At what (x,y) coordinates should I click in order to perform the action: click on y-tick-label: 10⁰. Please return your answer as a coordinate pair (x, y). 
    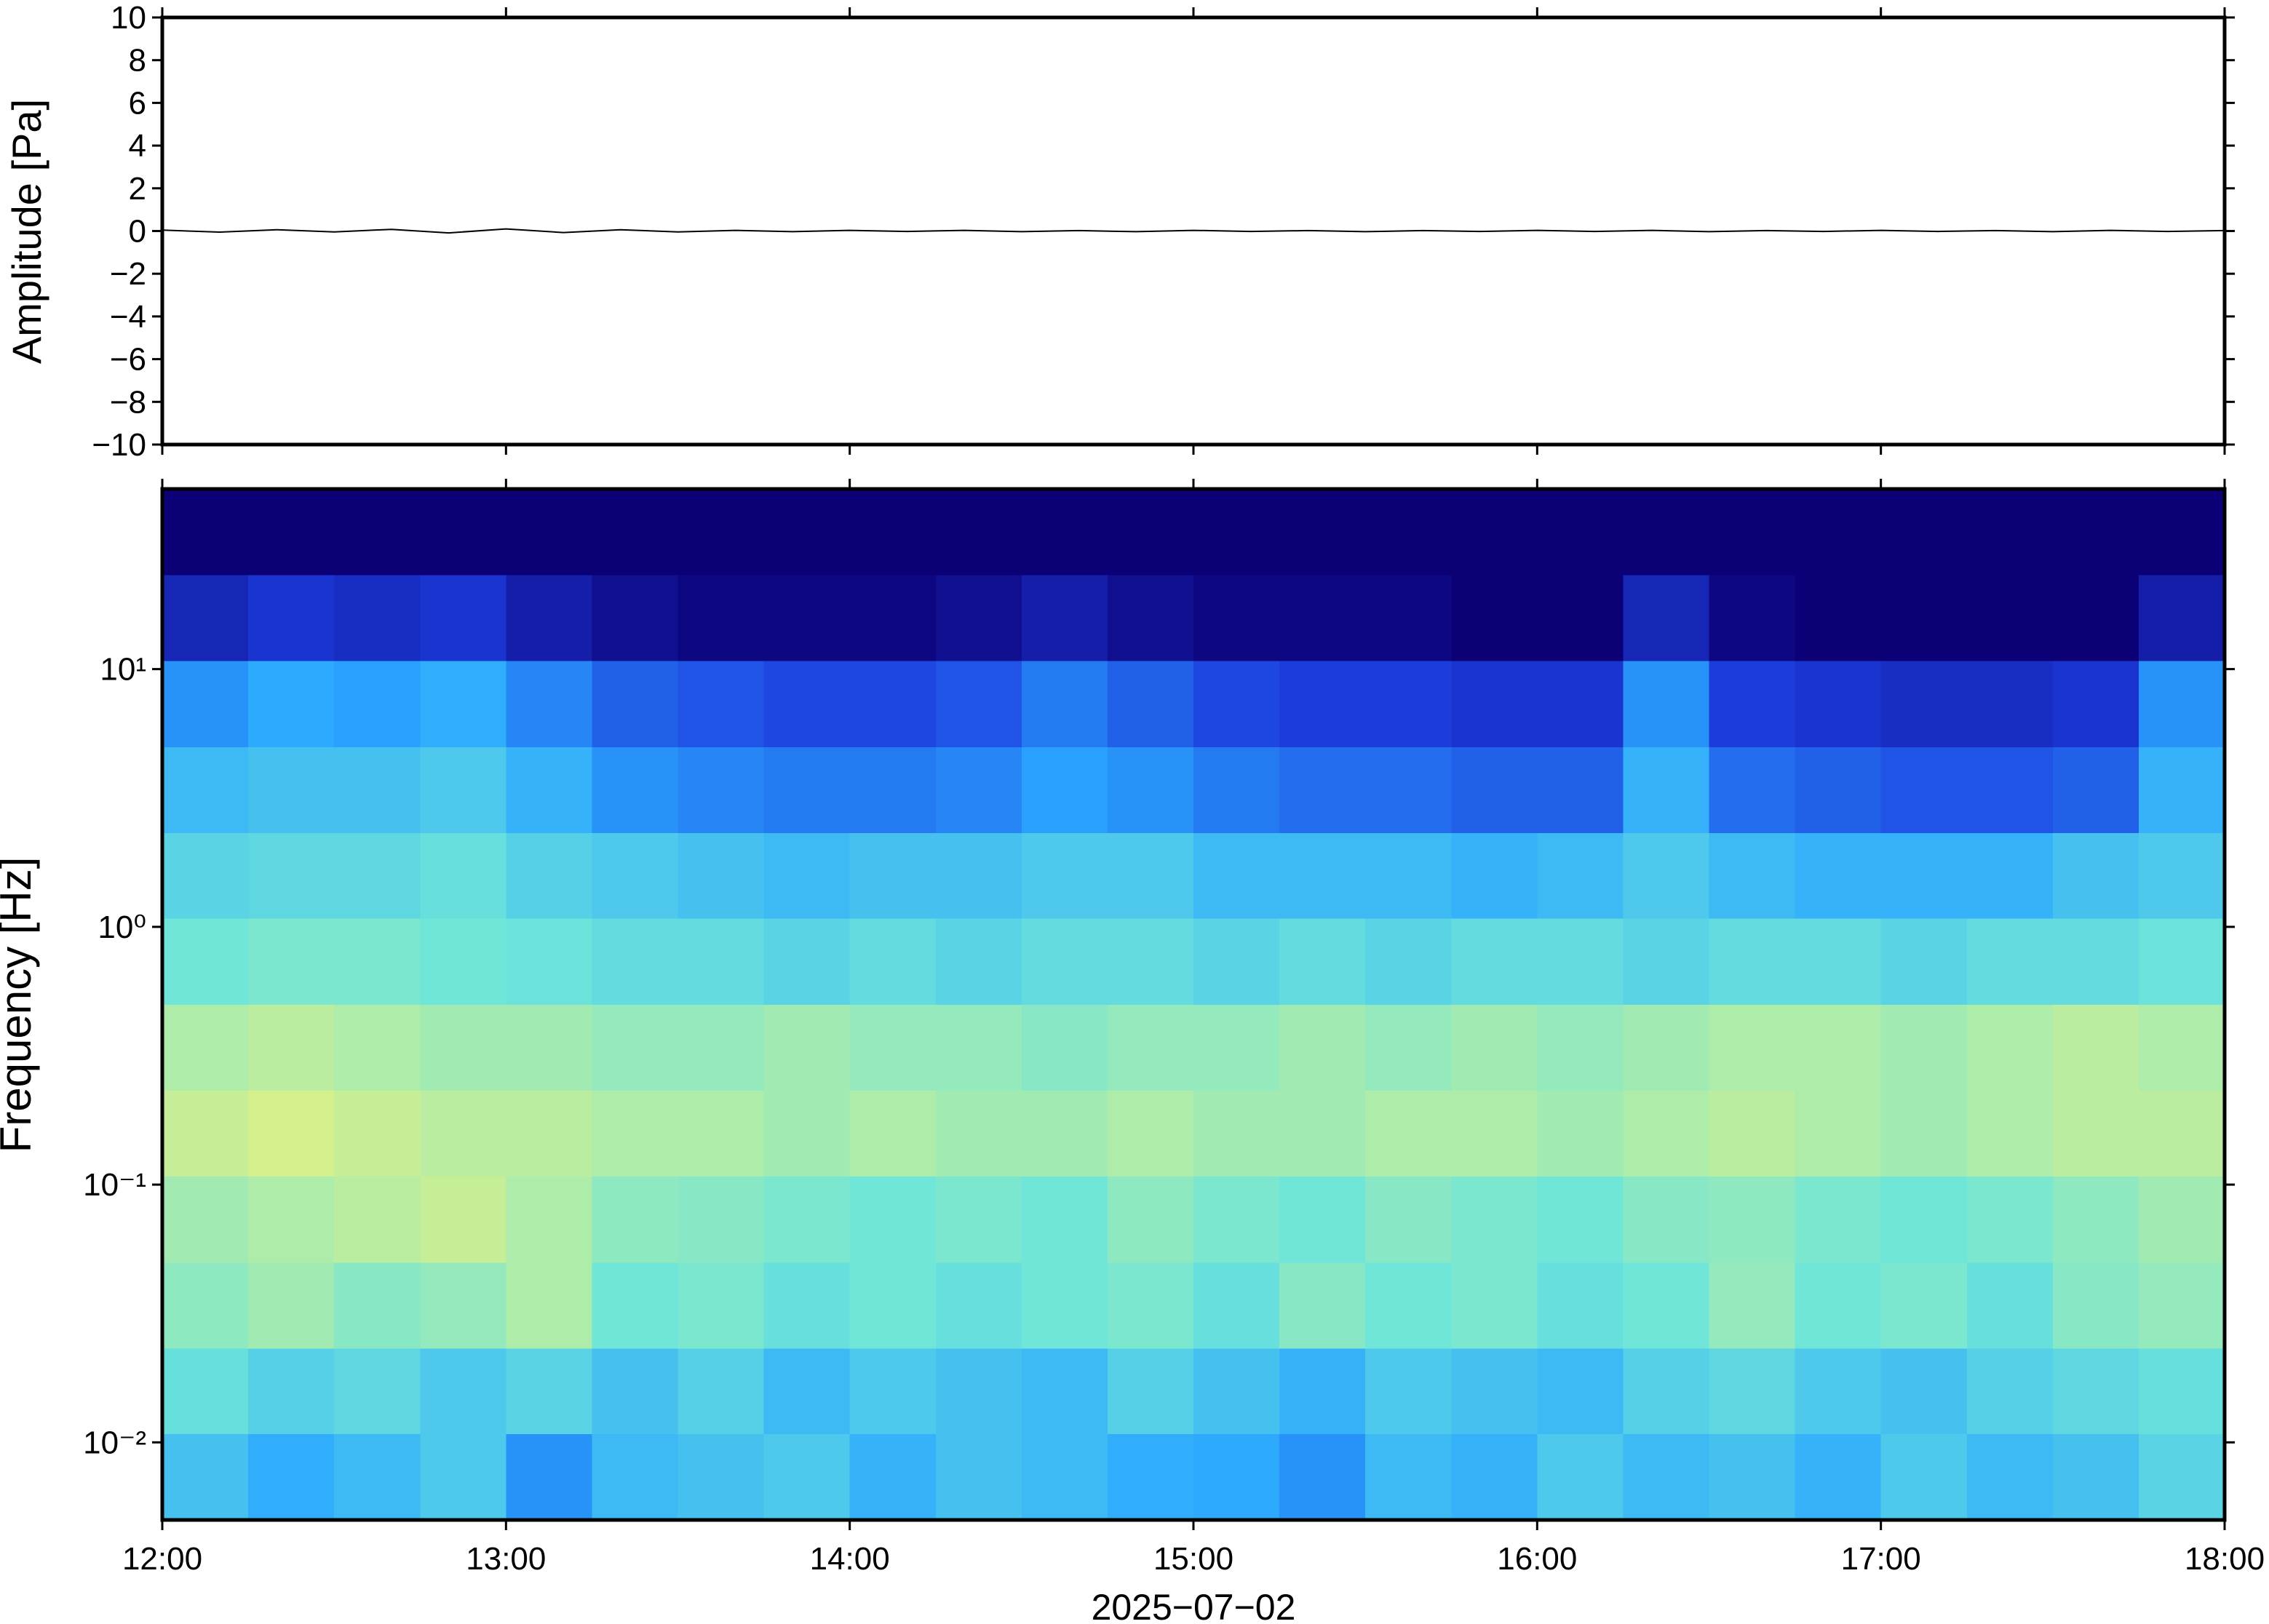
    Looking at the image, I should click on (122, 927).